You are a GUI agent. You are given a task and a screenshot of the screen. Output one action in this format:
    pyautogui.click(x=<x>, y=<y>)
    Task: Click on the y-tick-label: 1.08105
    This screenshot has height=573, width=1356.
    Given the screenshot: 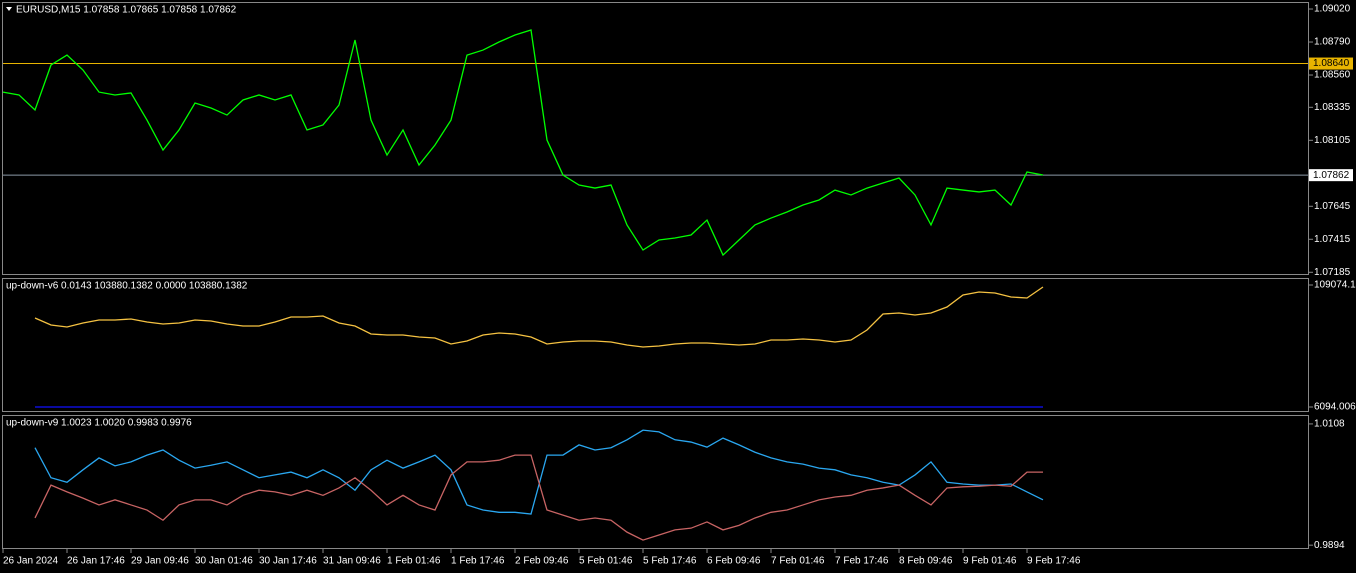 What is the action you would take?
    pyautogui.click(x=1332, y=140)
    